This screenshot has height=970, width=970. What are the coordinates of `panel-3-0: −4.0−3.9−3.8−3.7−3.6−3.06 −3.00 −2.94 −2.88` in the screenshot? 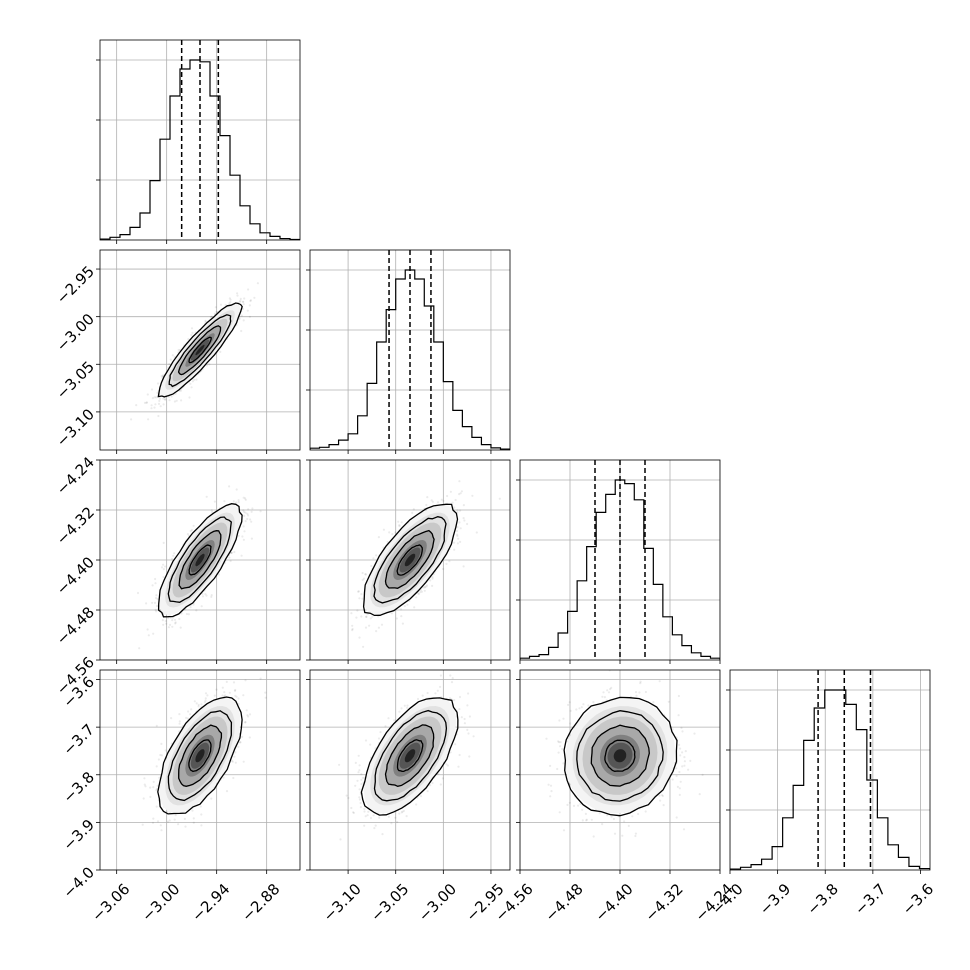 It's located at (180, 797).